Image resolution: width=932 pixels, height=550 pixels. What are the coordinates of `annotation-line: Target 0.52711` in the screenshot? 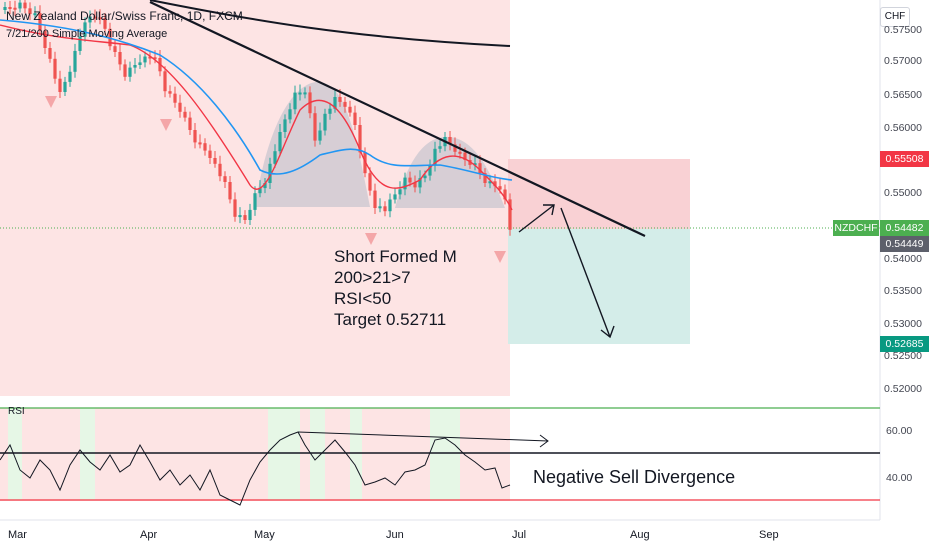 It's located at (390, 319).